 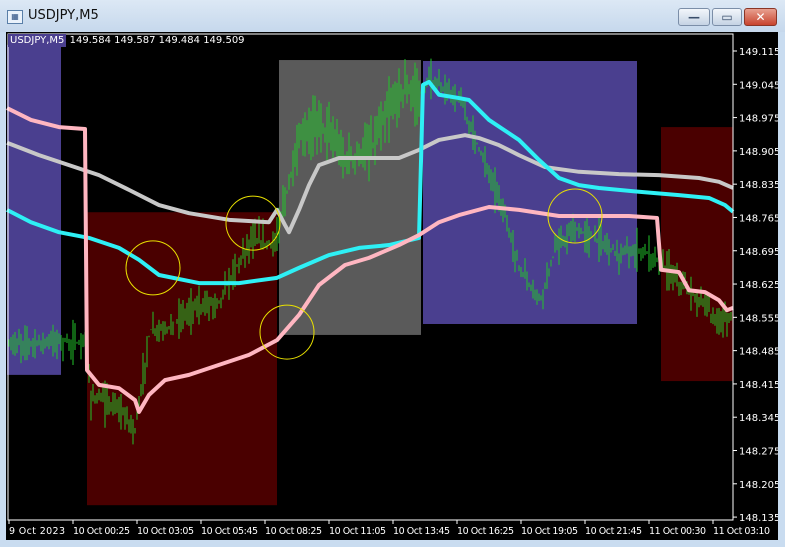 What do you see at coordinates (157, 40) in the screenshot?
I see `ohlc-values: 149.584 149.587 149.484 149.509` at bounding box center [157, 40].